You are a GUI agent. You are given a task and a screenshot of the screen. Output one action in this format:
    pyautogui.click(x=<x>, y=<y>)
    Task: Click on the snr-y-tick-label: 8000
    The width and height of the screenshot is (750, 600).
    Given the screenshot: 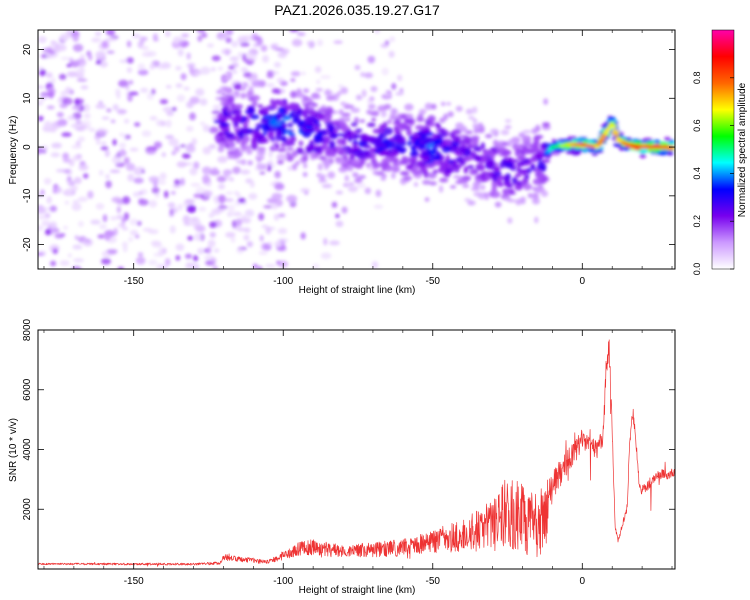 What is the action you would take?
    pyautogui.click(x=27, y=329)
    